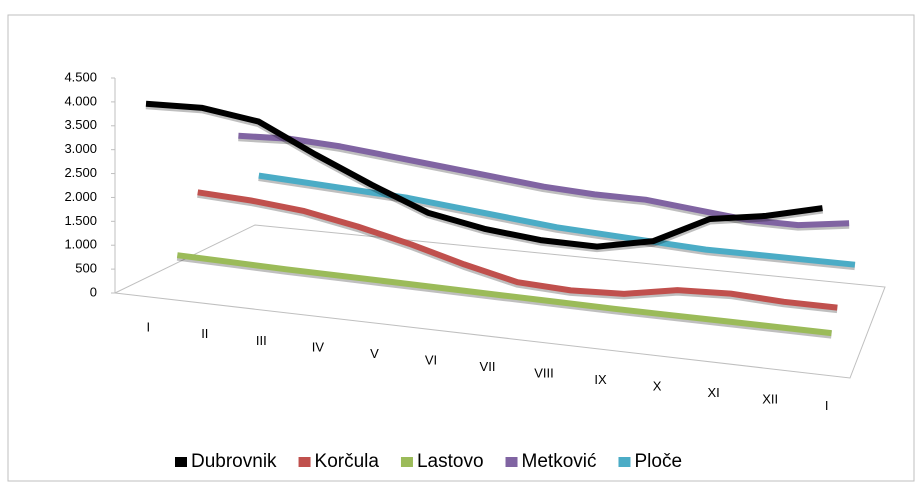  Describe the element at coordinates (86, 268) in the screenshot. I see `y-tick-label: 500` at that location.